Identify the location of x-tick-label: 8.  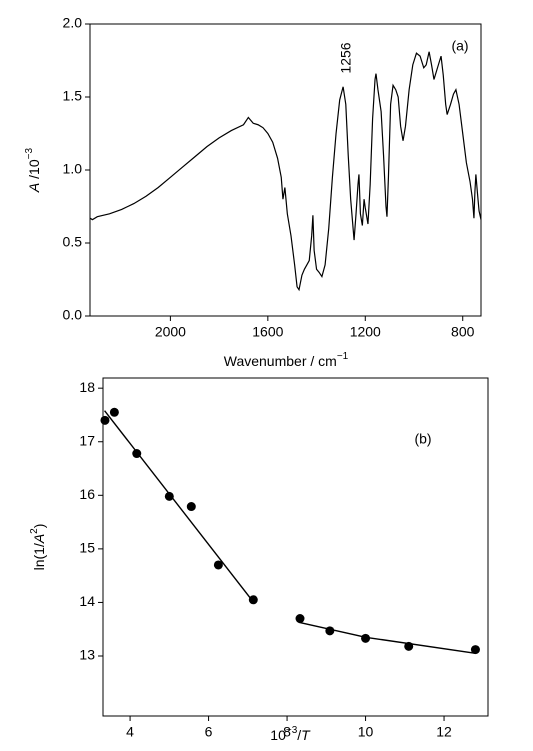
(287, 732).